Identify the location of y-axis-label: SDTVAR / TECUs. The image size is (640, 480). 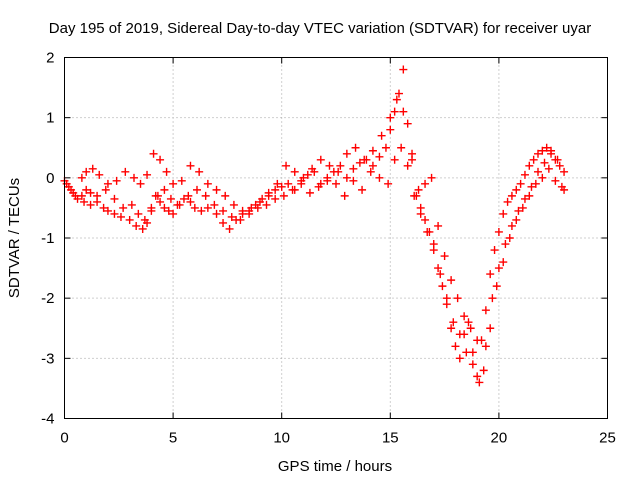
(14, 238).